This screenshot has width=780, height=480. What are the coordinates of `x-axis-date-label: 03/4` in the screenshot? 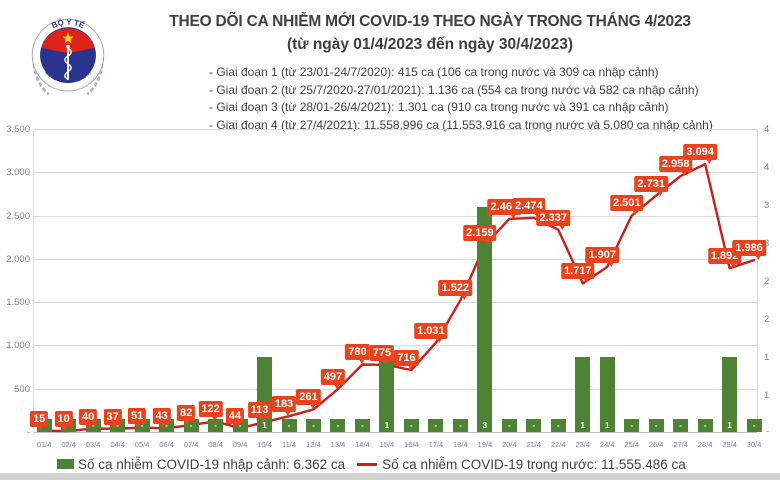 It's located at (93, 444).